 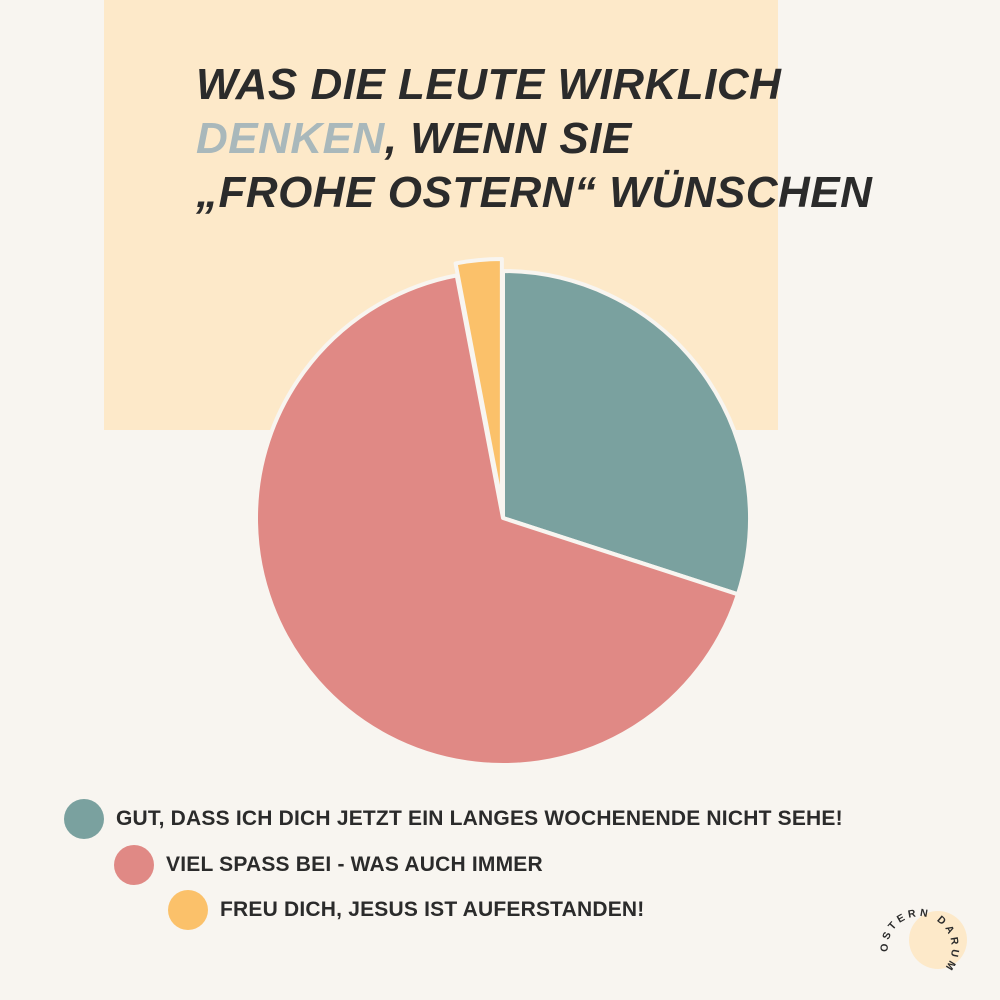 I want to click on badge-circle, so click(x=938, y=940).